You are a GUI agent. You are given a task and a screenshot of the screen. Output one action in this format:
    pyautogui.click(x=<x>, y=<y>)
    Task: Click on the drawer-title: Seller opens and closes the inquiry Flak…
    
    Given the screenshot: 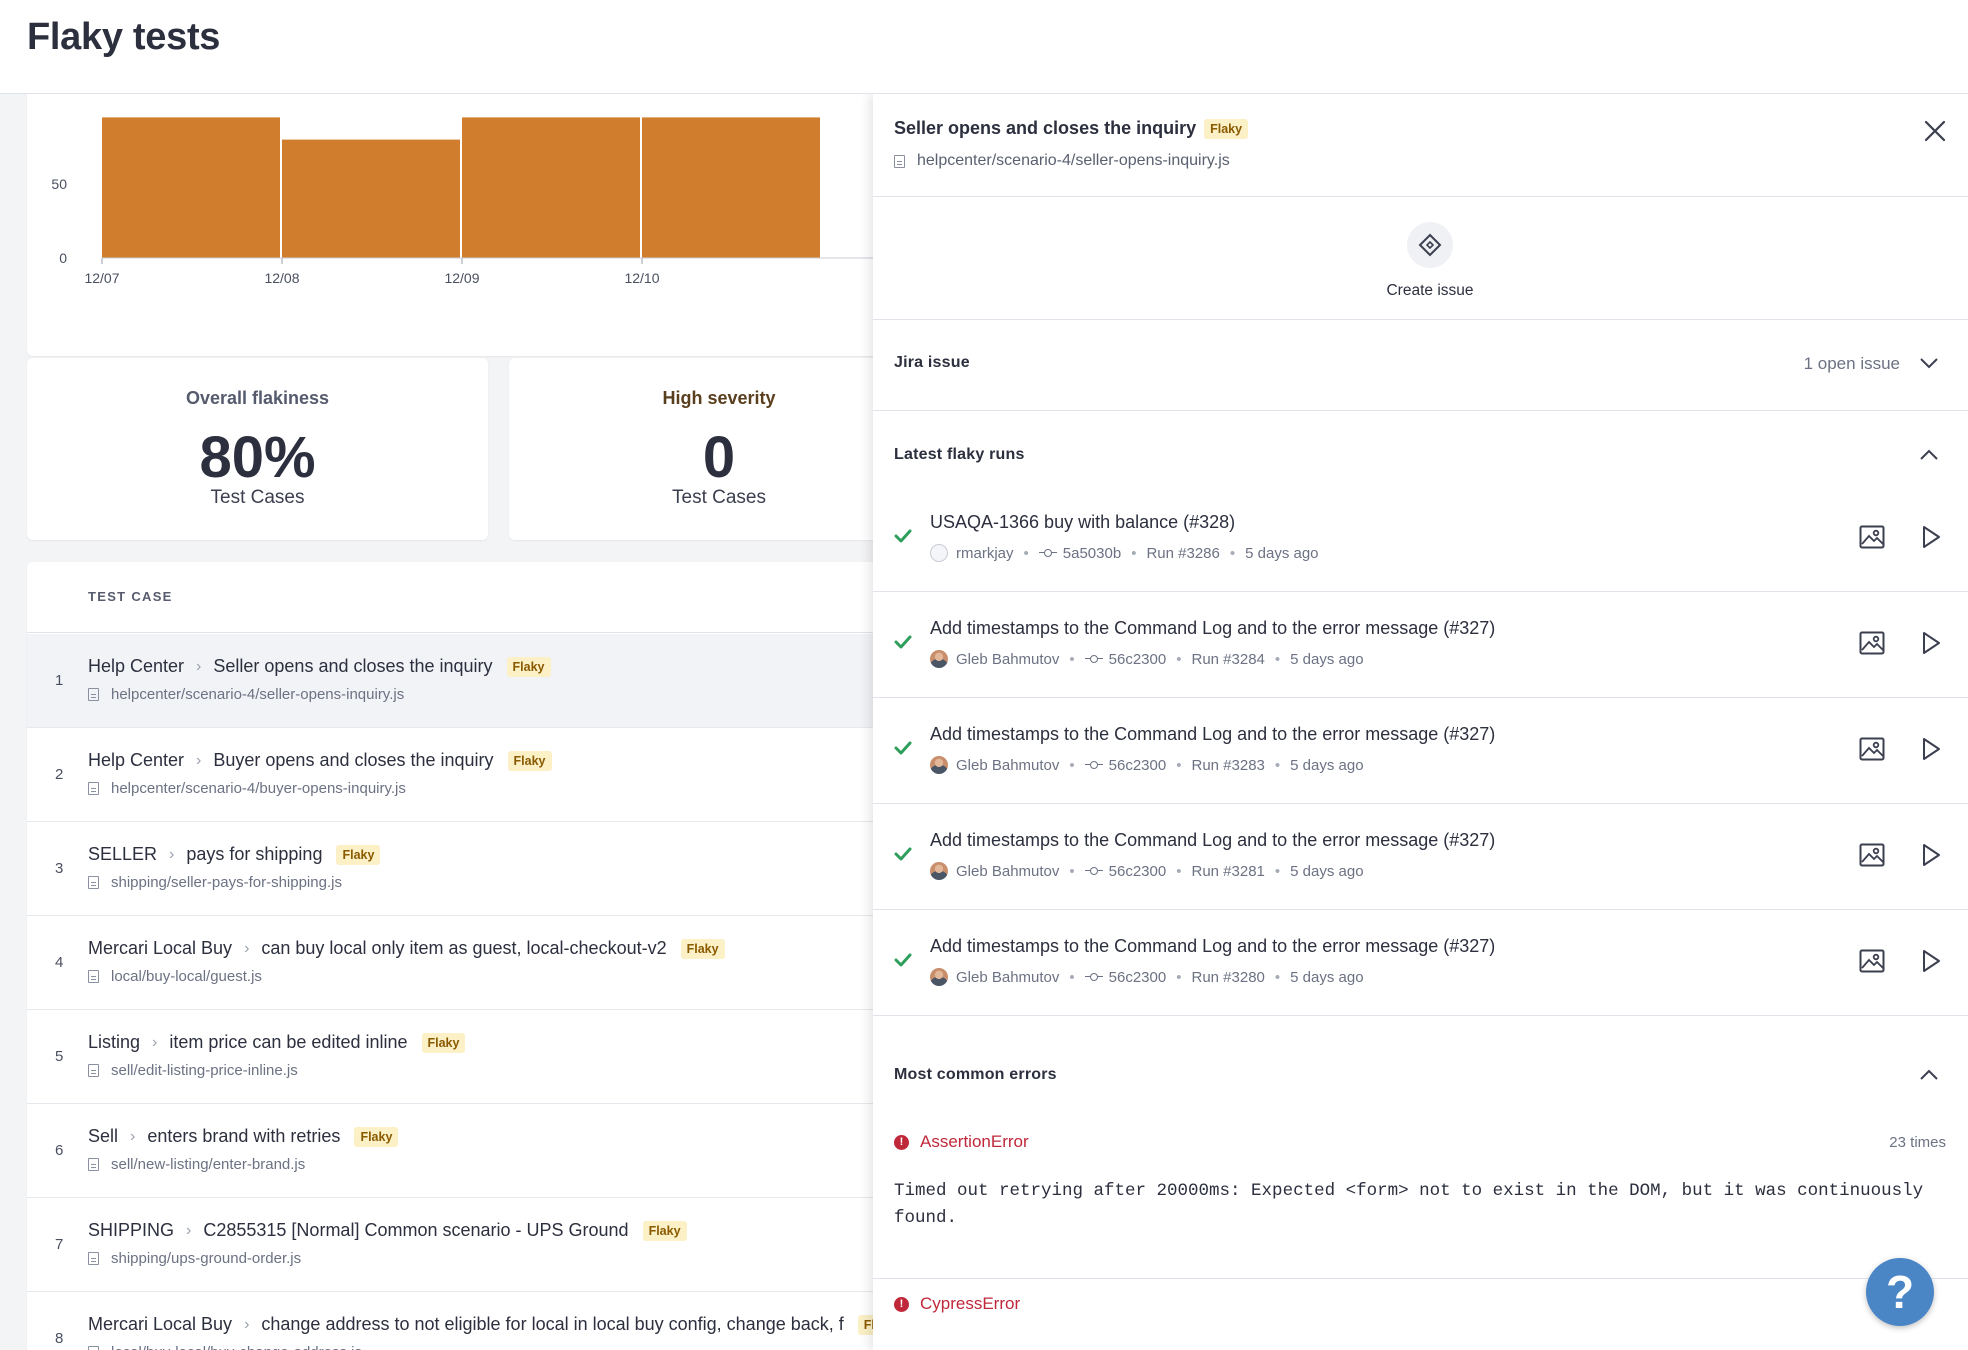 What is the action you would take?
    pyautogui.click(x=1071, y=128)
    